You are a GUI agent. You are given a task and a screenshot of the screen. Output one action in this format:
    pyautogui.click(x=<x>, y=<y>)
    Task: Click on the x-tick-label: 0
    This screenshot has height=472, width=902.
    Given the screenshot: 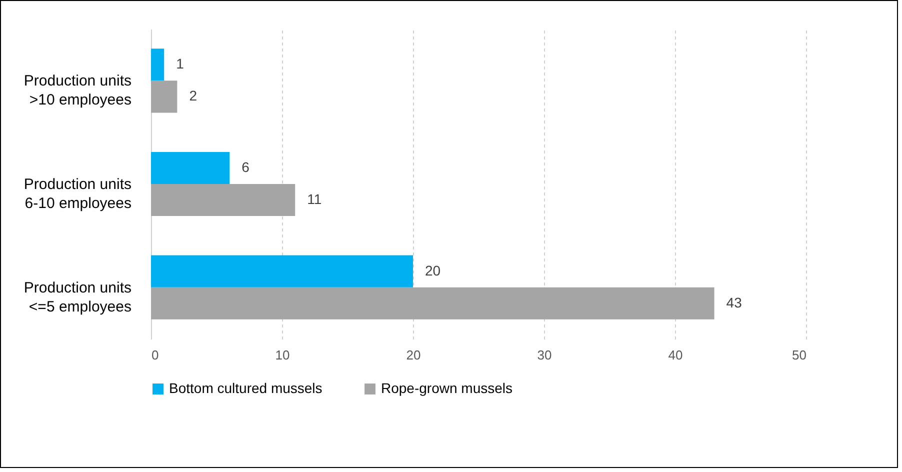 What is the action you would take?
    pyautogui.click(x=155, y=355)
    